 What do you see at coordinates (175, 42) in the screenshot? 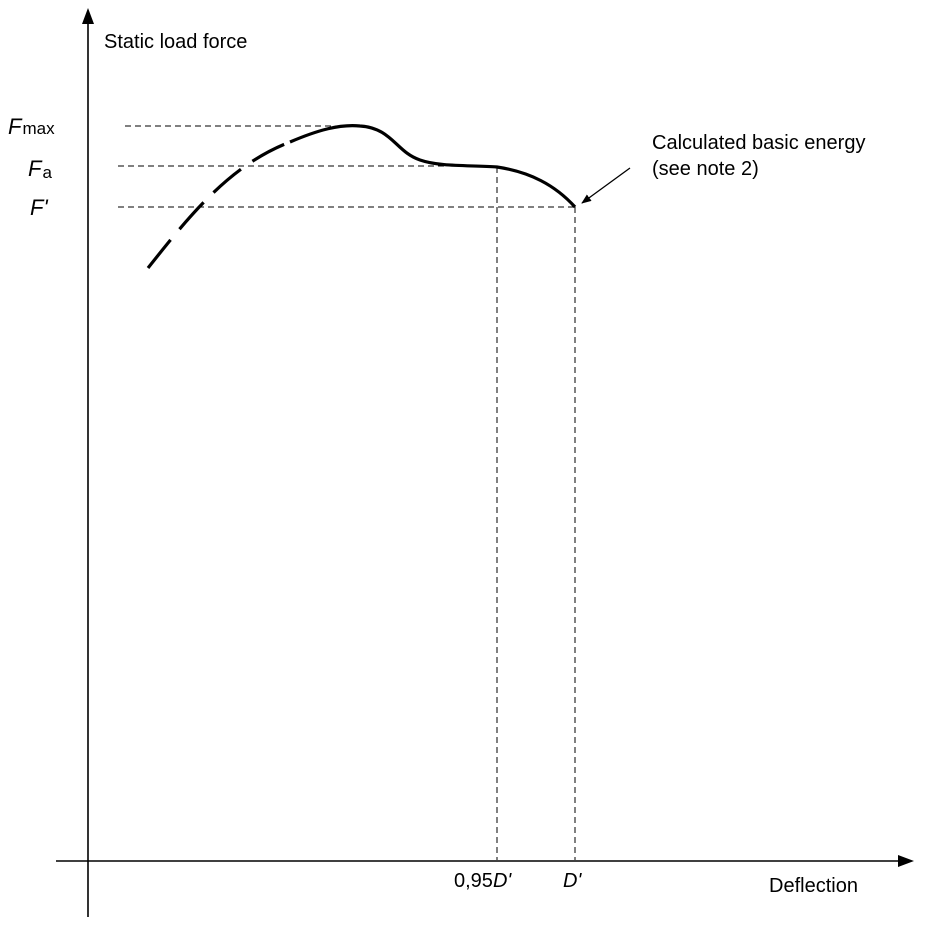
I see `y-axis-label: Static load force` at bounding box center [175, 42].